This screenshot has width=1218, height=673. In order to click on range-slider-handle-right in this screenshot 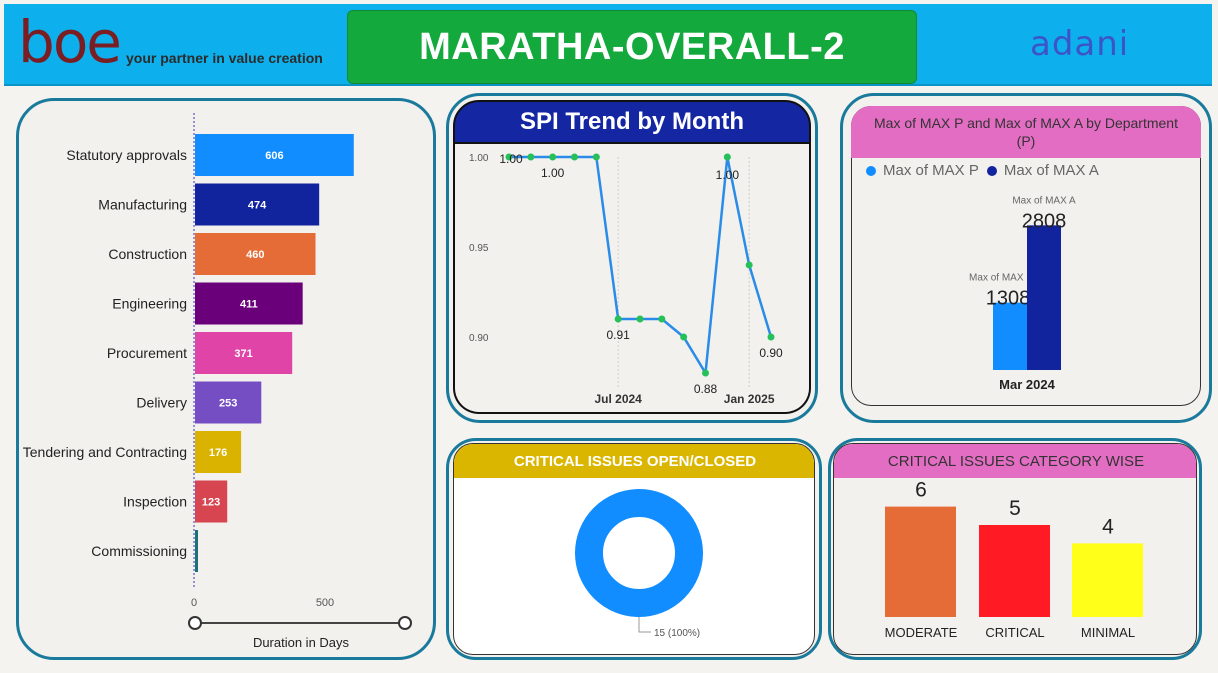, I will do `click(405, 623)`.